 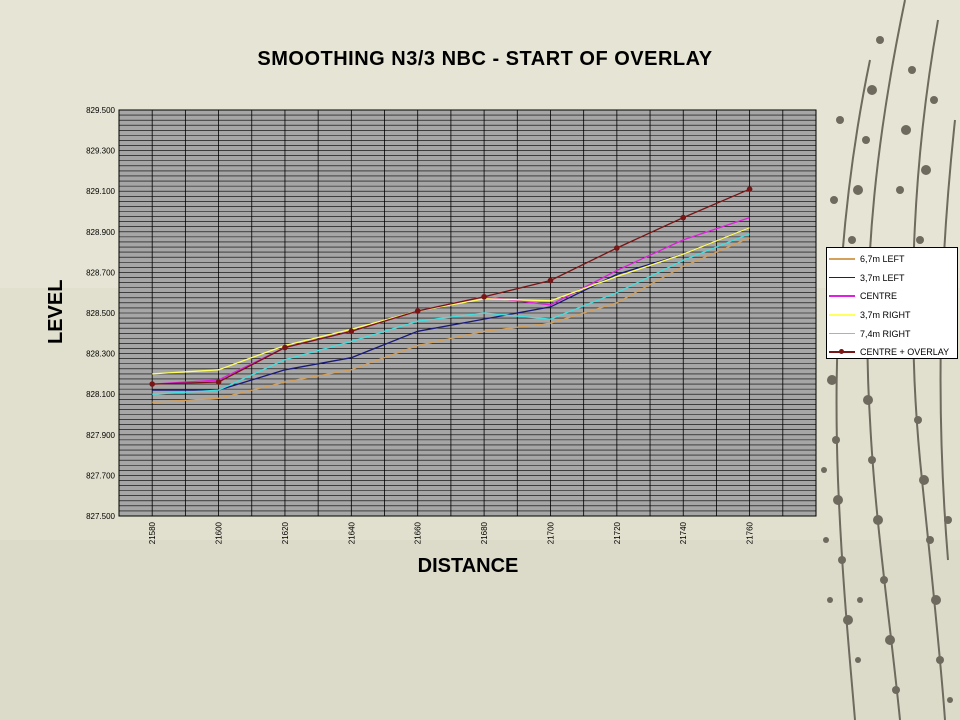 What do you see at coordinates (418, 532) in the screenshot?
I see `x-tick-label: 21660` at bounding box center [418, 532].